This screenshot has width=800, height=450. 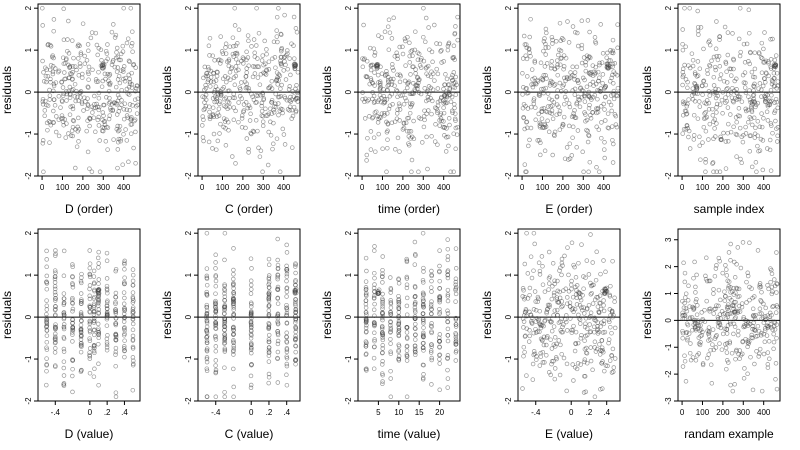 What do you see at coordinates (668, 320) in the screenshot?
I see `y-tick-label: 0` at bounding box center [668, 320].